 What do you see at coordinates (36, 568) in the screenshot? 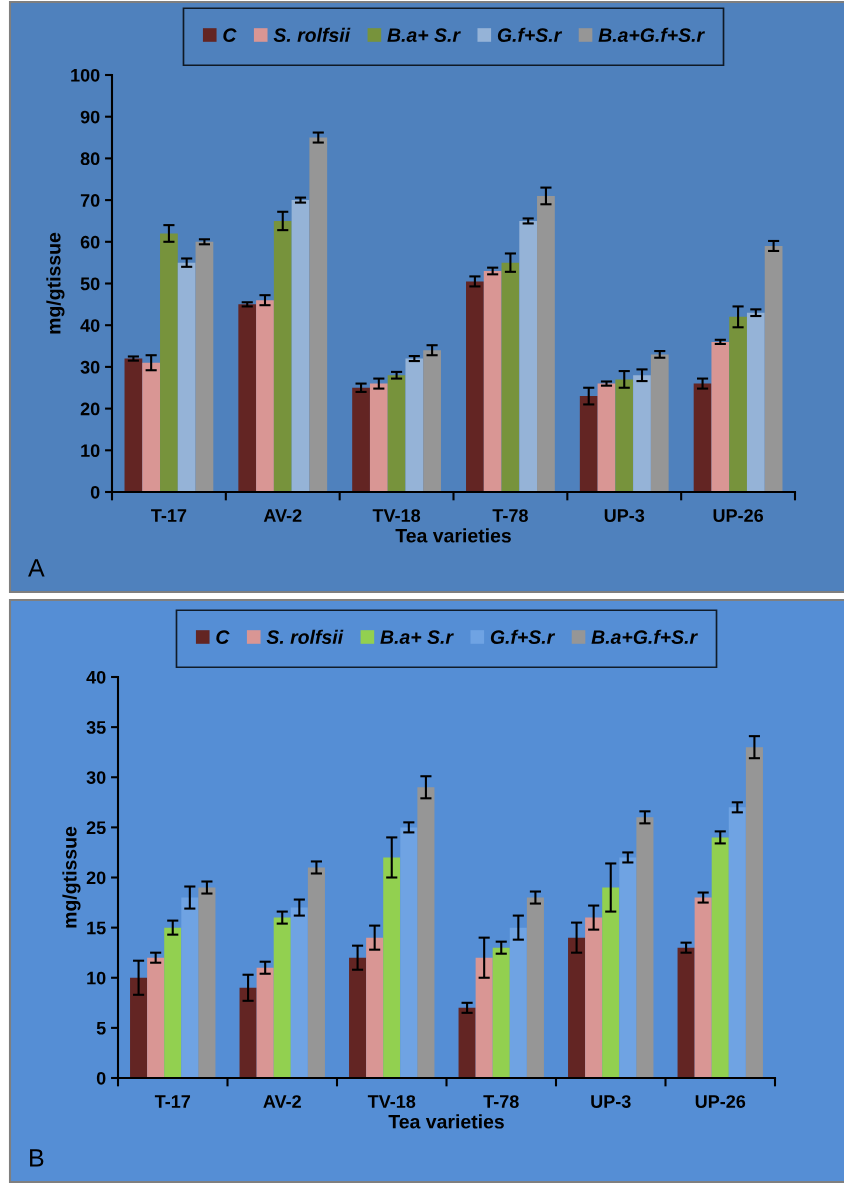
I see `text: A` at bounding box center [36, 568].